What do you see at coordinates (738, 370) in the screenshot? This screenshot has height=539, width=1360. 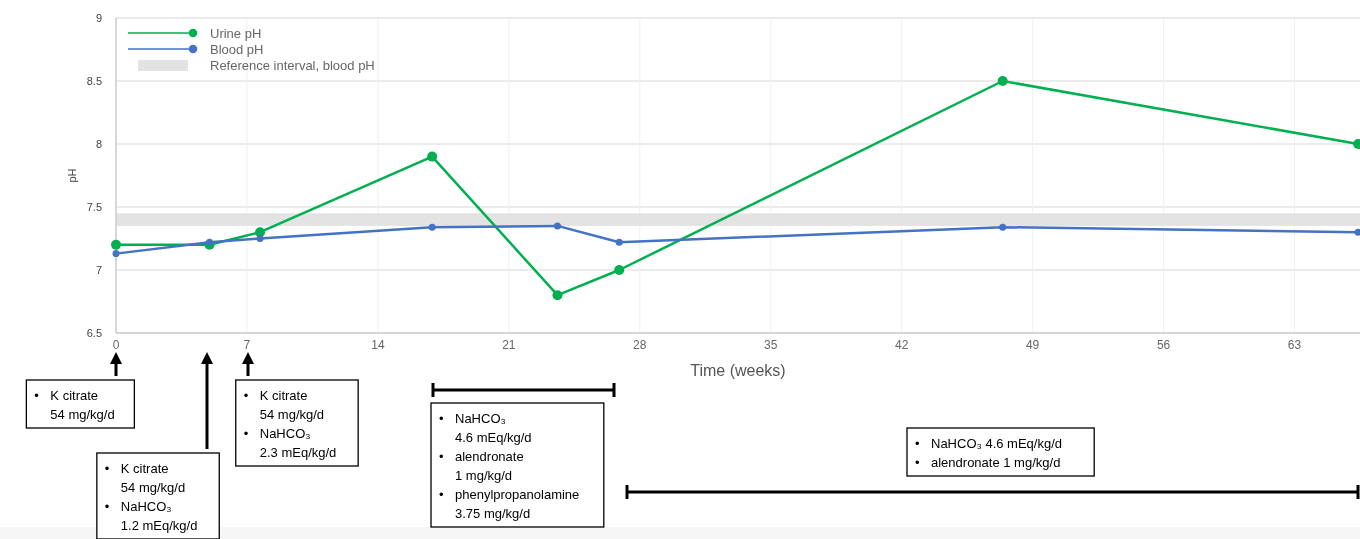 I see `x-axis-title: Time (weeks)` at bounding box center [738, 370].